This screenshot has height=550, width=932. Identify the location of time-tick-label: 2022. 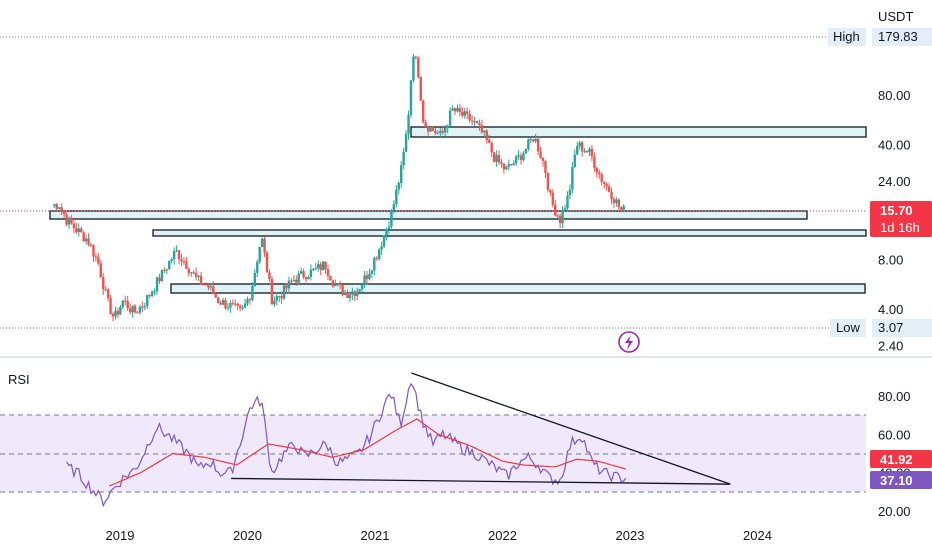
(502, 535).